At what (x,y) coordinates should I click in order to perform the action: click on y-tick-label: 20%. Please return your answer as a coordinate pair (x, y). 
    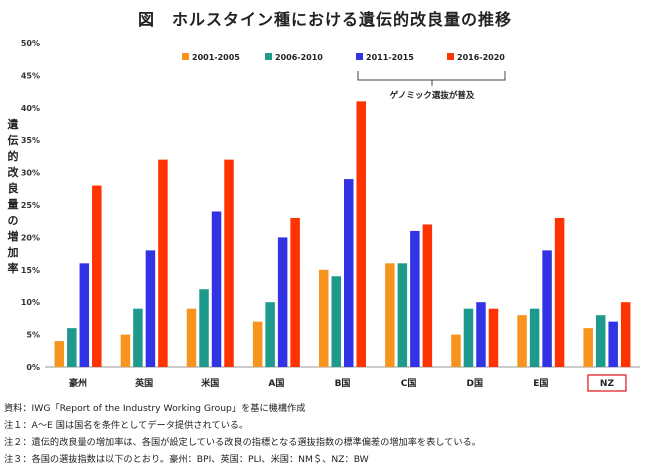
    Looking at the image, I should click on (30, 237).